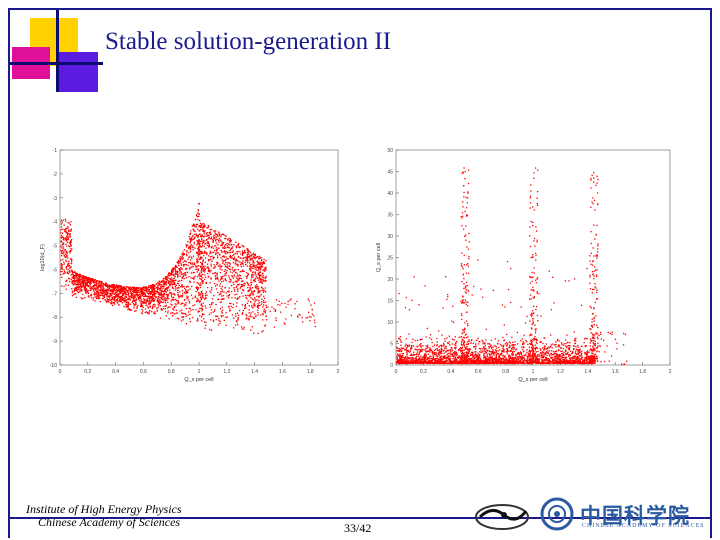 The height and width of the screenshot is (540, 720). I want to click on y-tick-label: 30, so click(390, 237).